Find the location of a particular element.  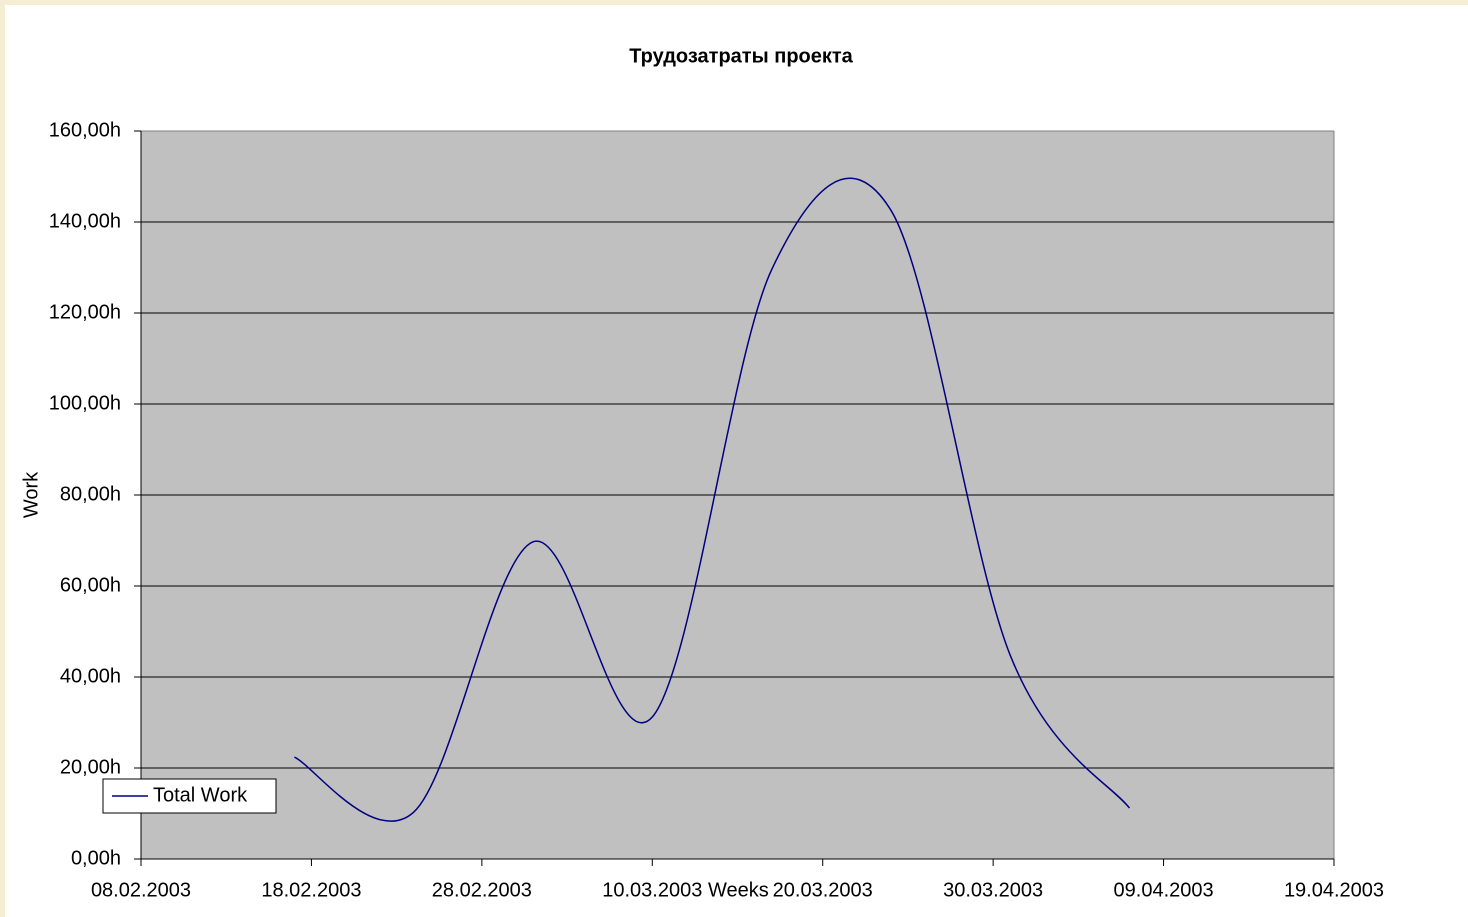

y-tick-label: 140,00h is located at coordinates (85, 221).